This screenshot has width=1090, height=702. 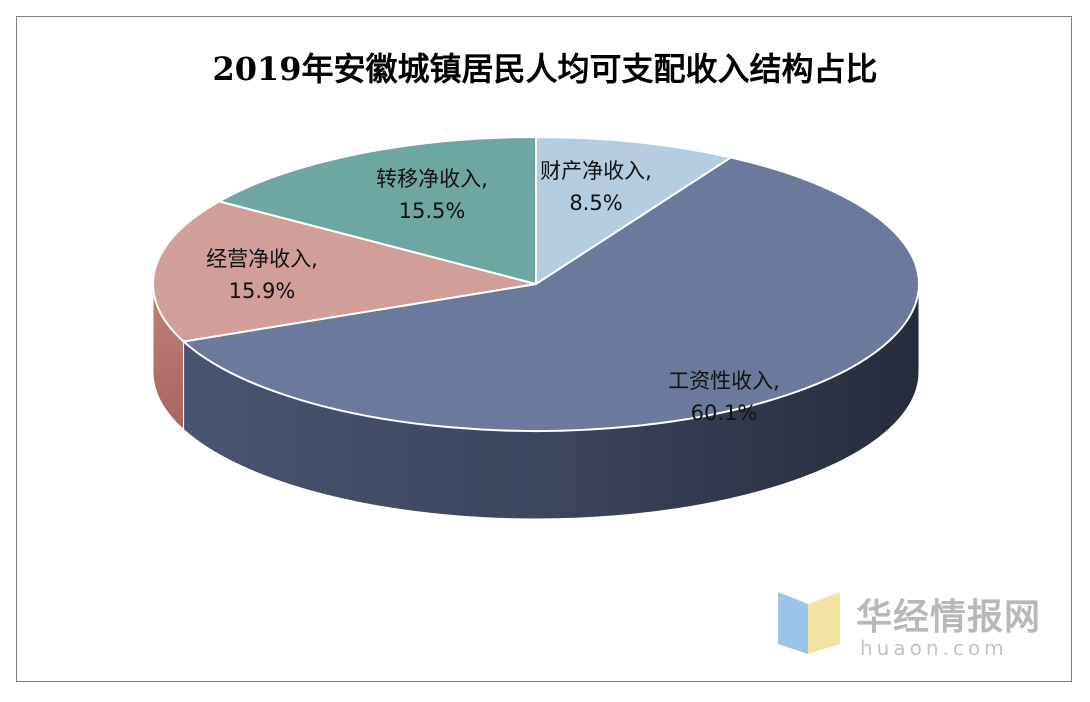 I want to click on slice-value-财产净收入: 8.5%, so click(x=595, y=203).